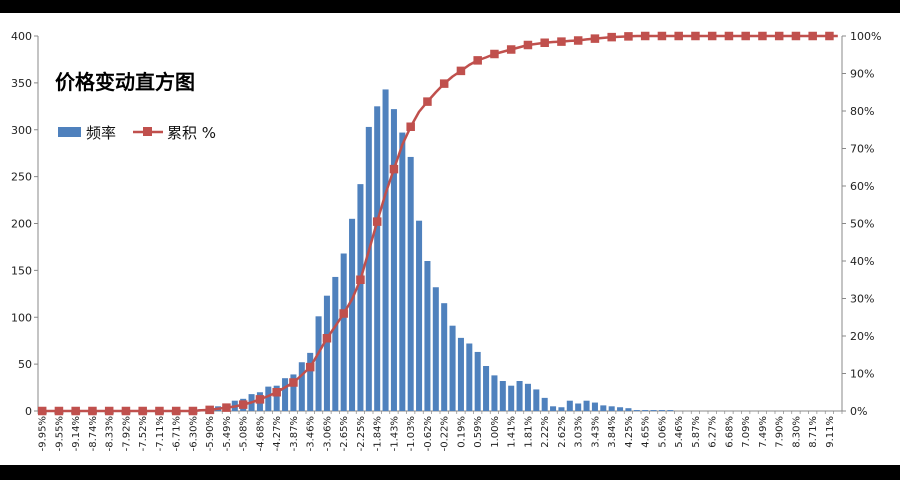  What do you see at coordinates (528, 432) in the screenshot?
I see `x-tick-label: 1.81%` at bounding box center [528, 432].